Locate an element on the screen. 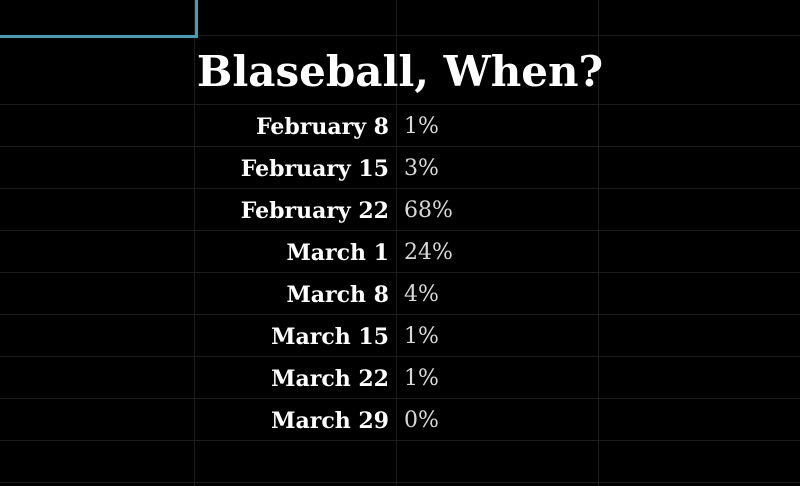 The image size is (800, 486). sheet-title: Blaseball, When? is located at coordinates (400, 71).